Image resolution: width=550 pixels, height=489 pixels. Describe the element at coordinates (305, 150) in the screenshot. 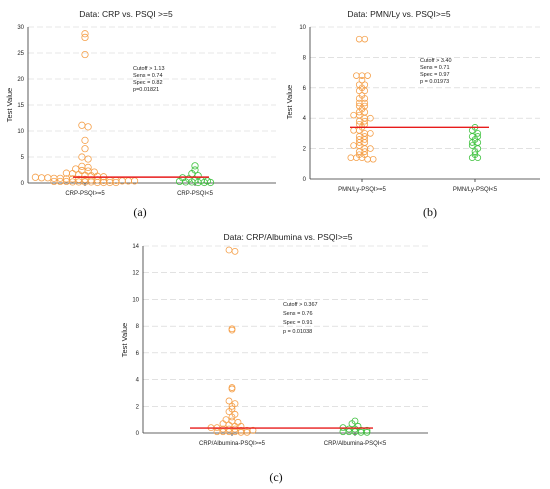

I see `y-tick-label-b: 2` at that location.